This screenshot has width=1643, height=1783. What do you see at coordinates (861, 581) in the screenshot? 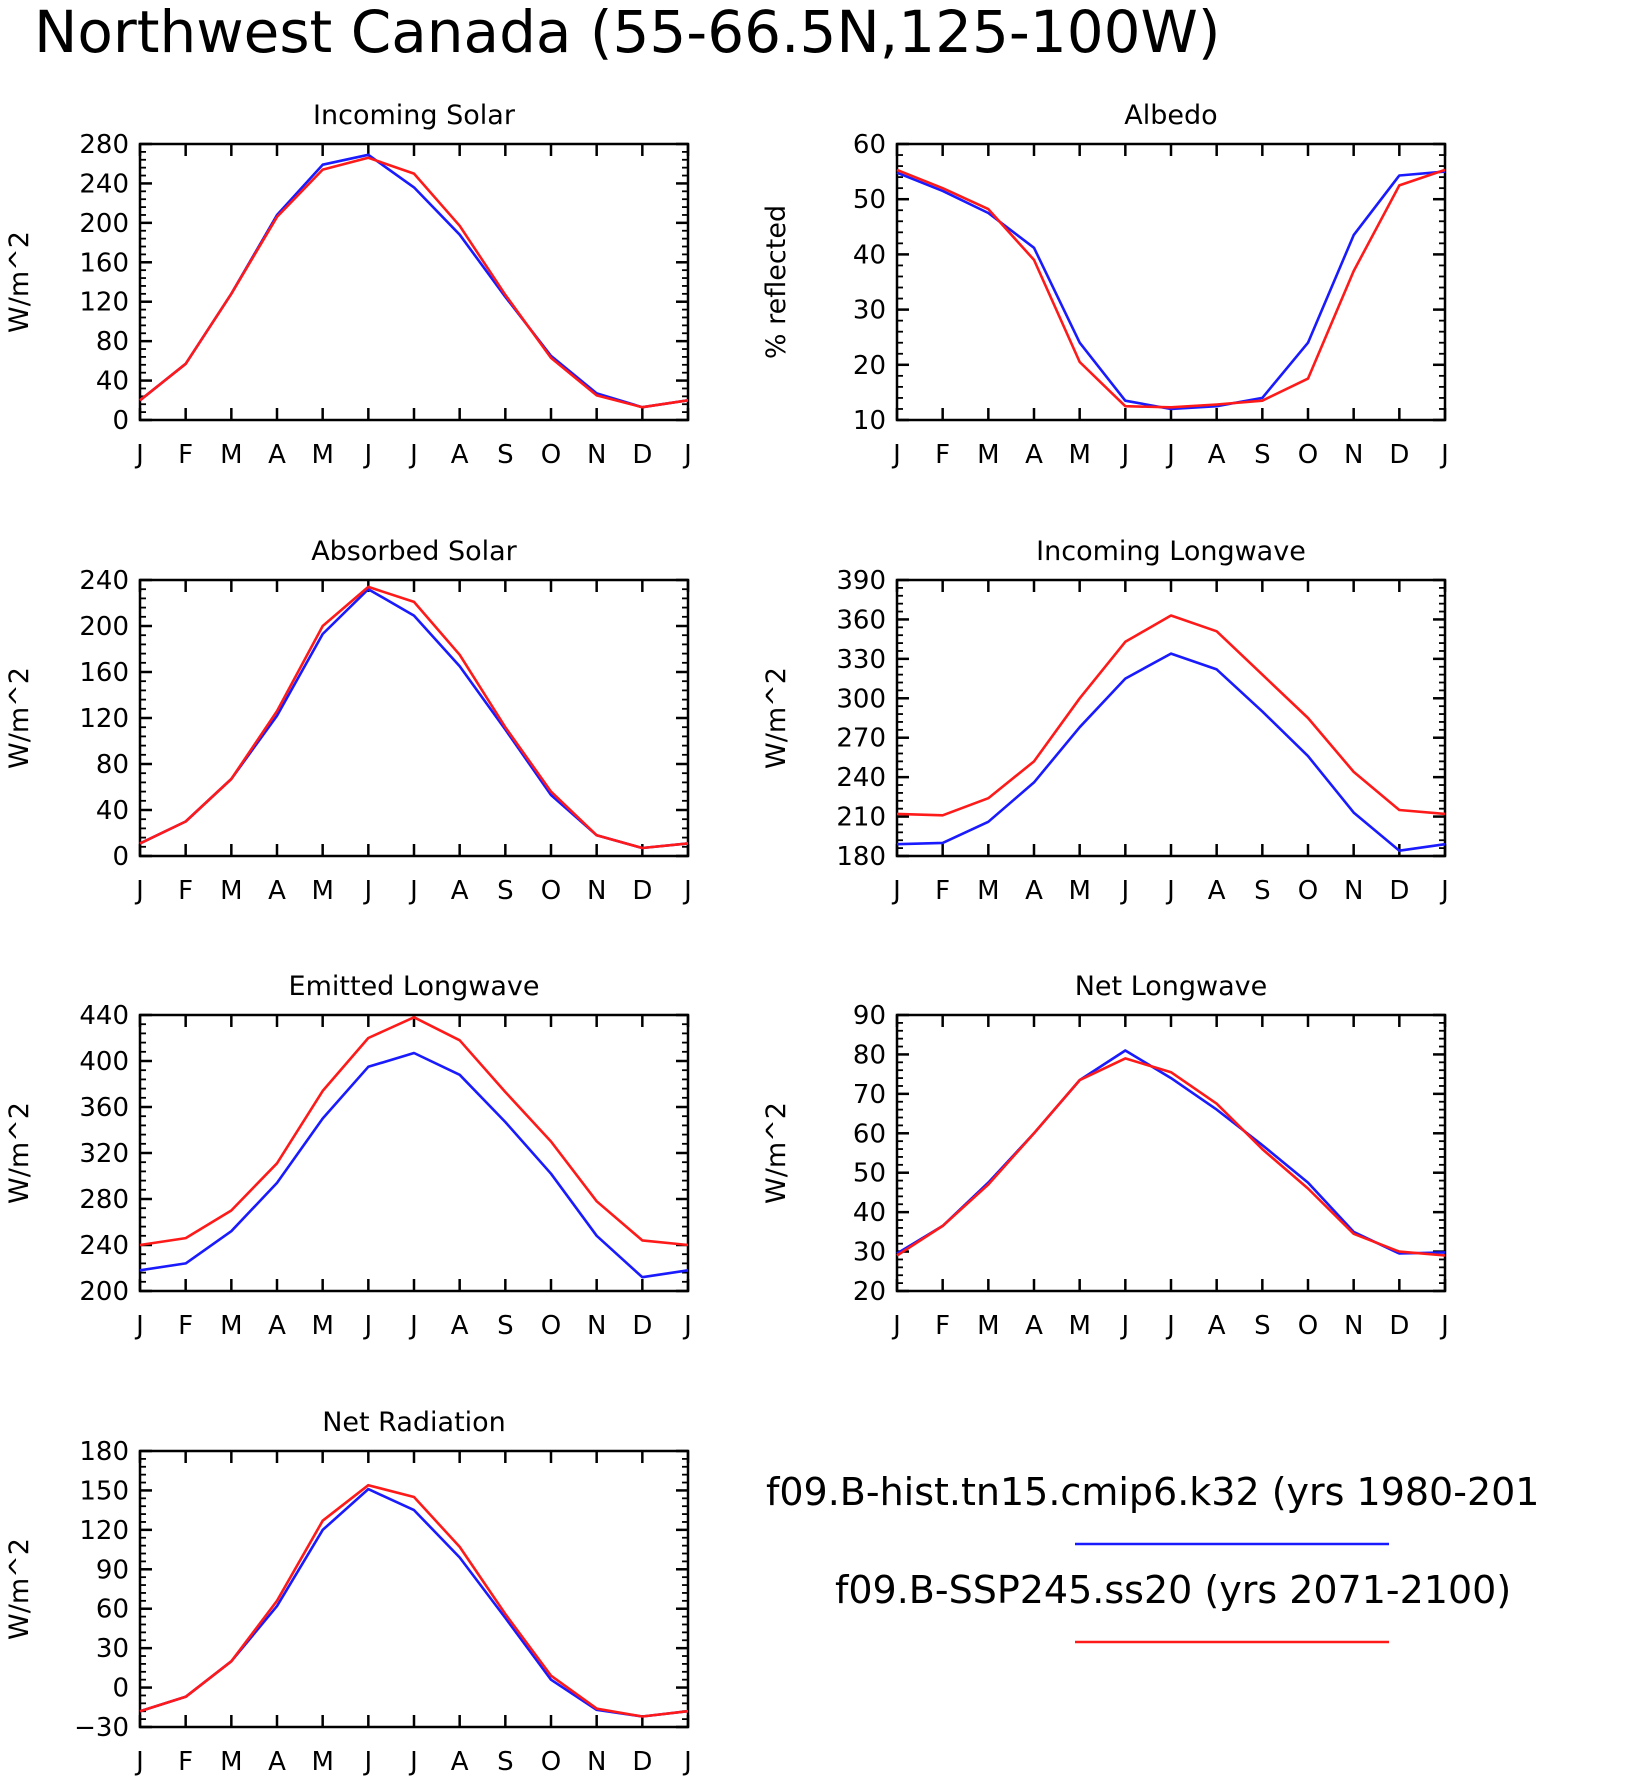
I see `y-tick-label: 390` at bounding box center [861, 581].